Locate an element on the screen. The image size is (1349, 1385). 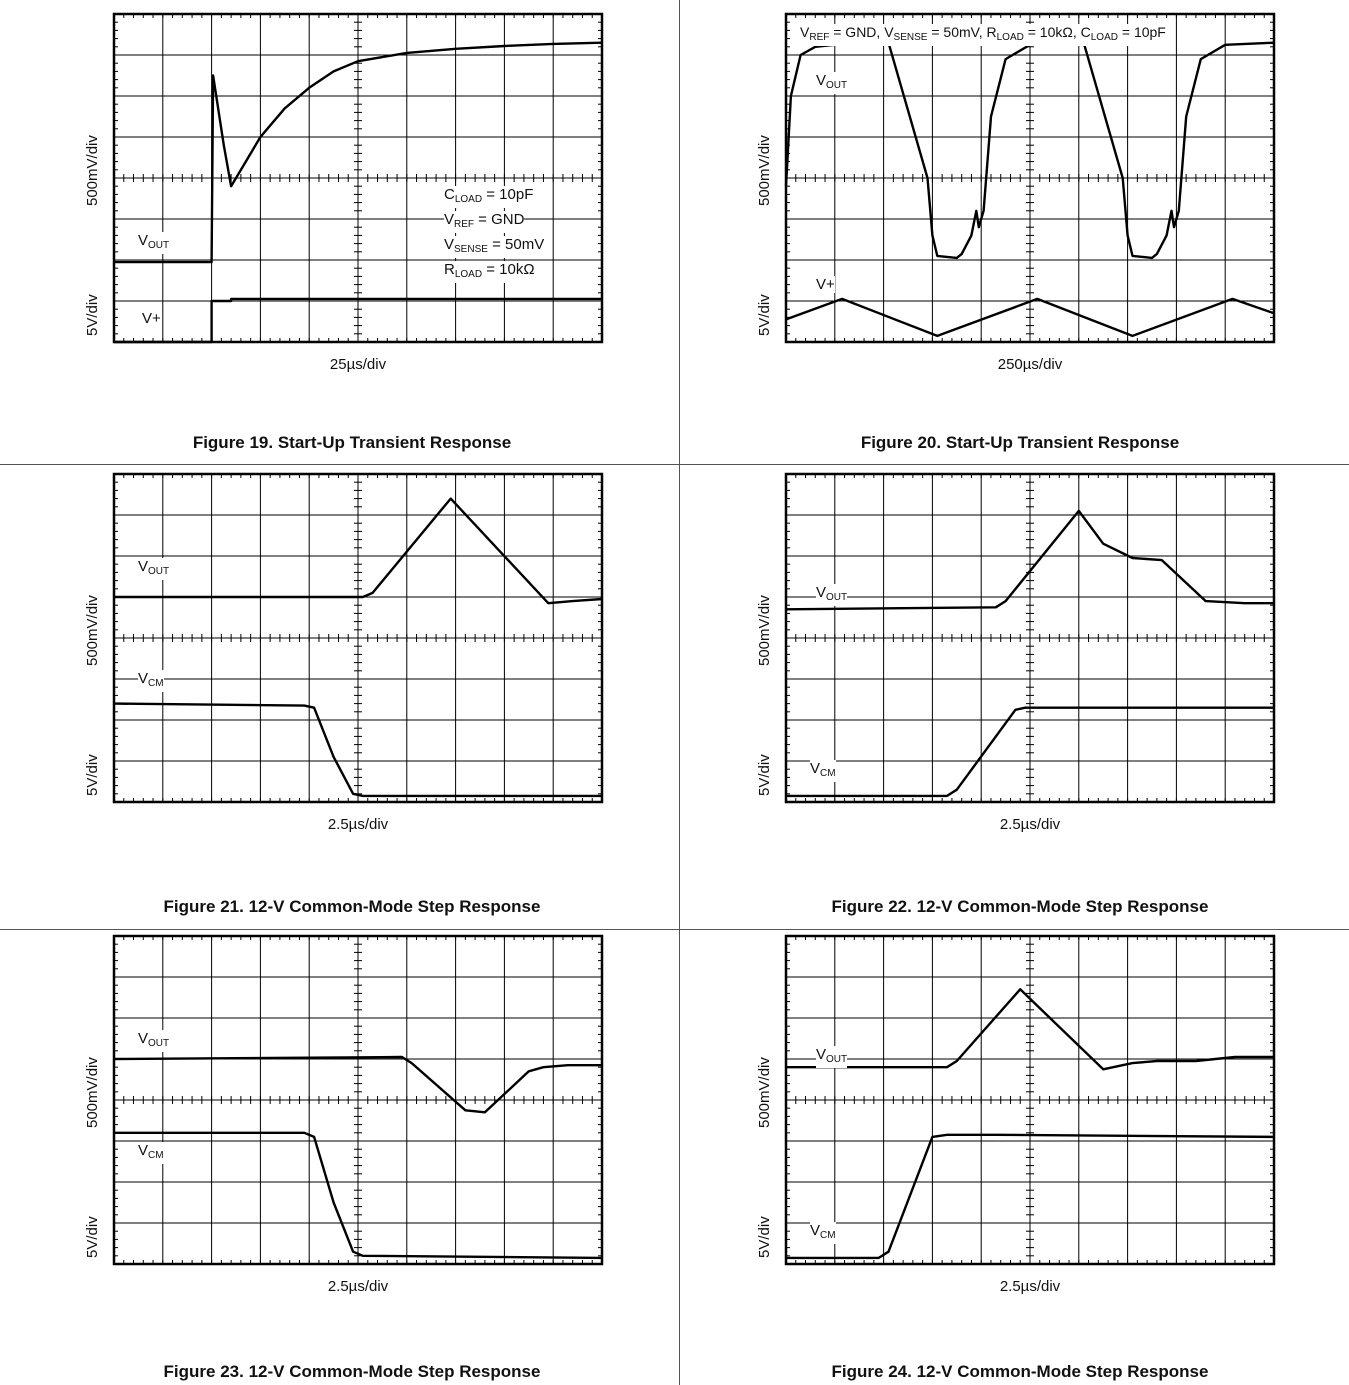
condition-part-1-value: = GND, is located at coordinates (857, 32).